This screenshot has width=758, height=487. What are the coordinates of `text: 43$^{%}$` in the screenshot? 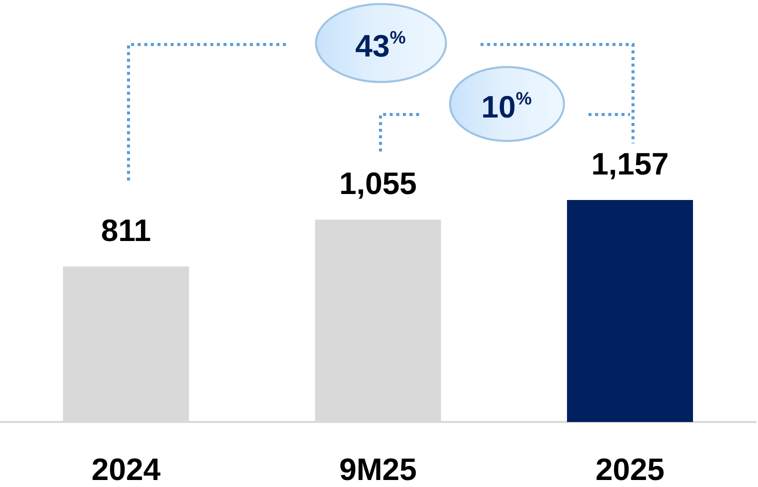 It's located at (380, 46).